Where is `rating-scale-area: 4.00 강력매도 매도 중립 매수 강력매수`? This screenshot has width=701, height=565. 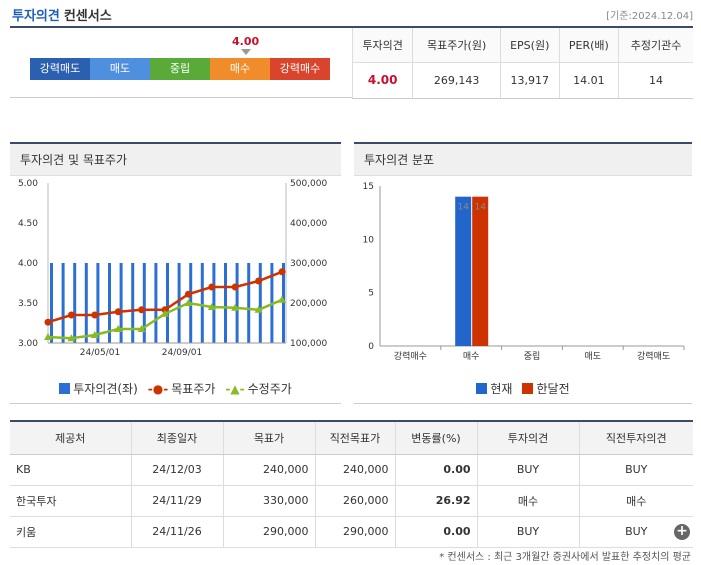 rating-scale-area: 4.00 강력매도 매도 중립 매수 강력매수 is located at coordinates (181, 63).